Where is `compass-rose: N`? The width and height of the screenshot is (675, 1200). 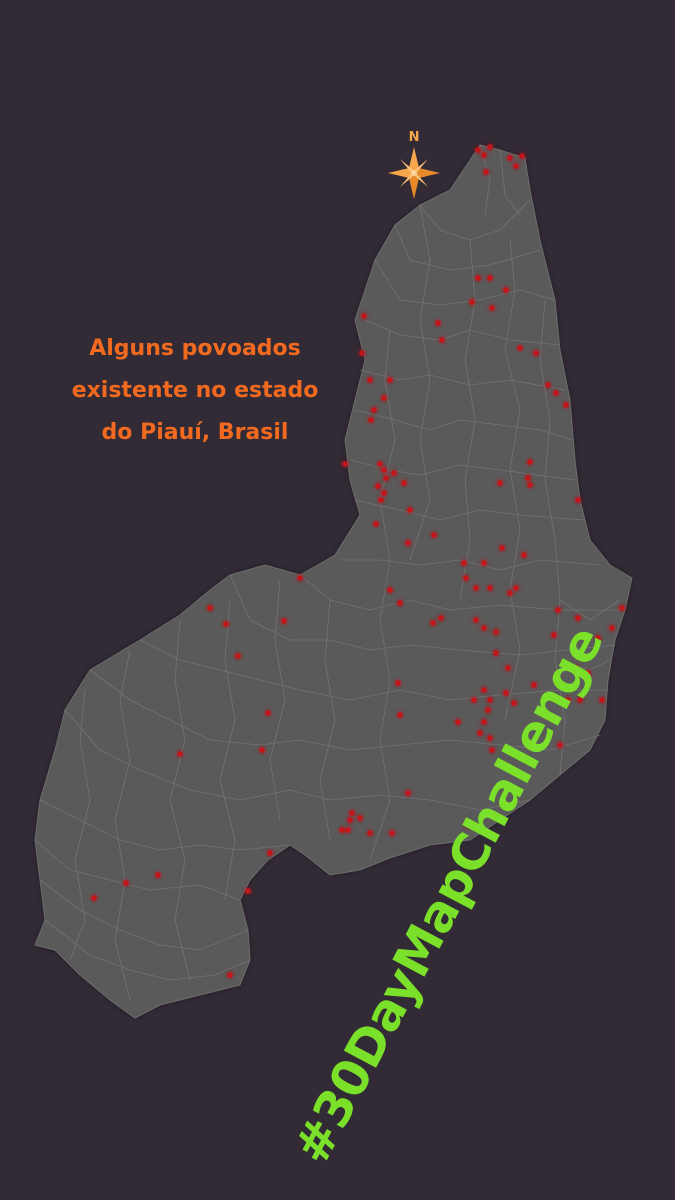
compass-rose: N is located at coordinates (414, 164).